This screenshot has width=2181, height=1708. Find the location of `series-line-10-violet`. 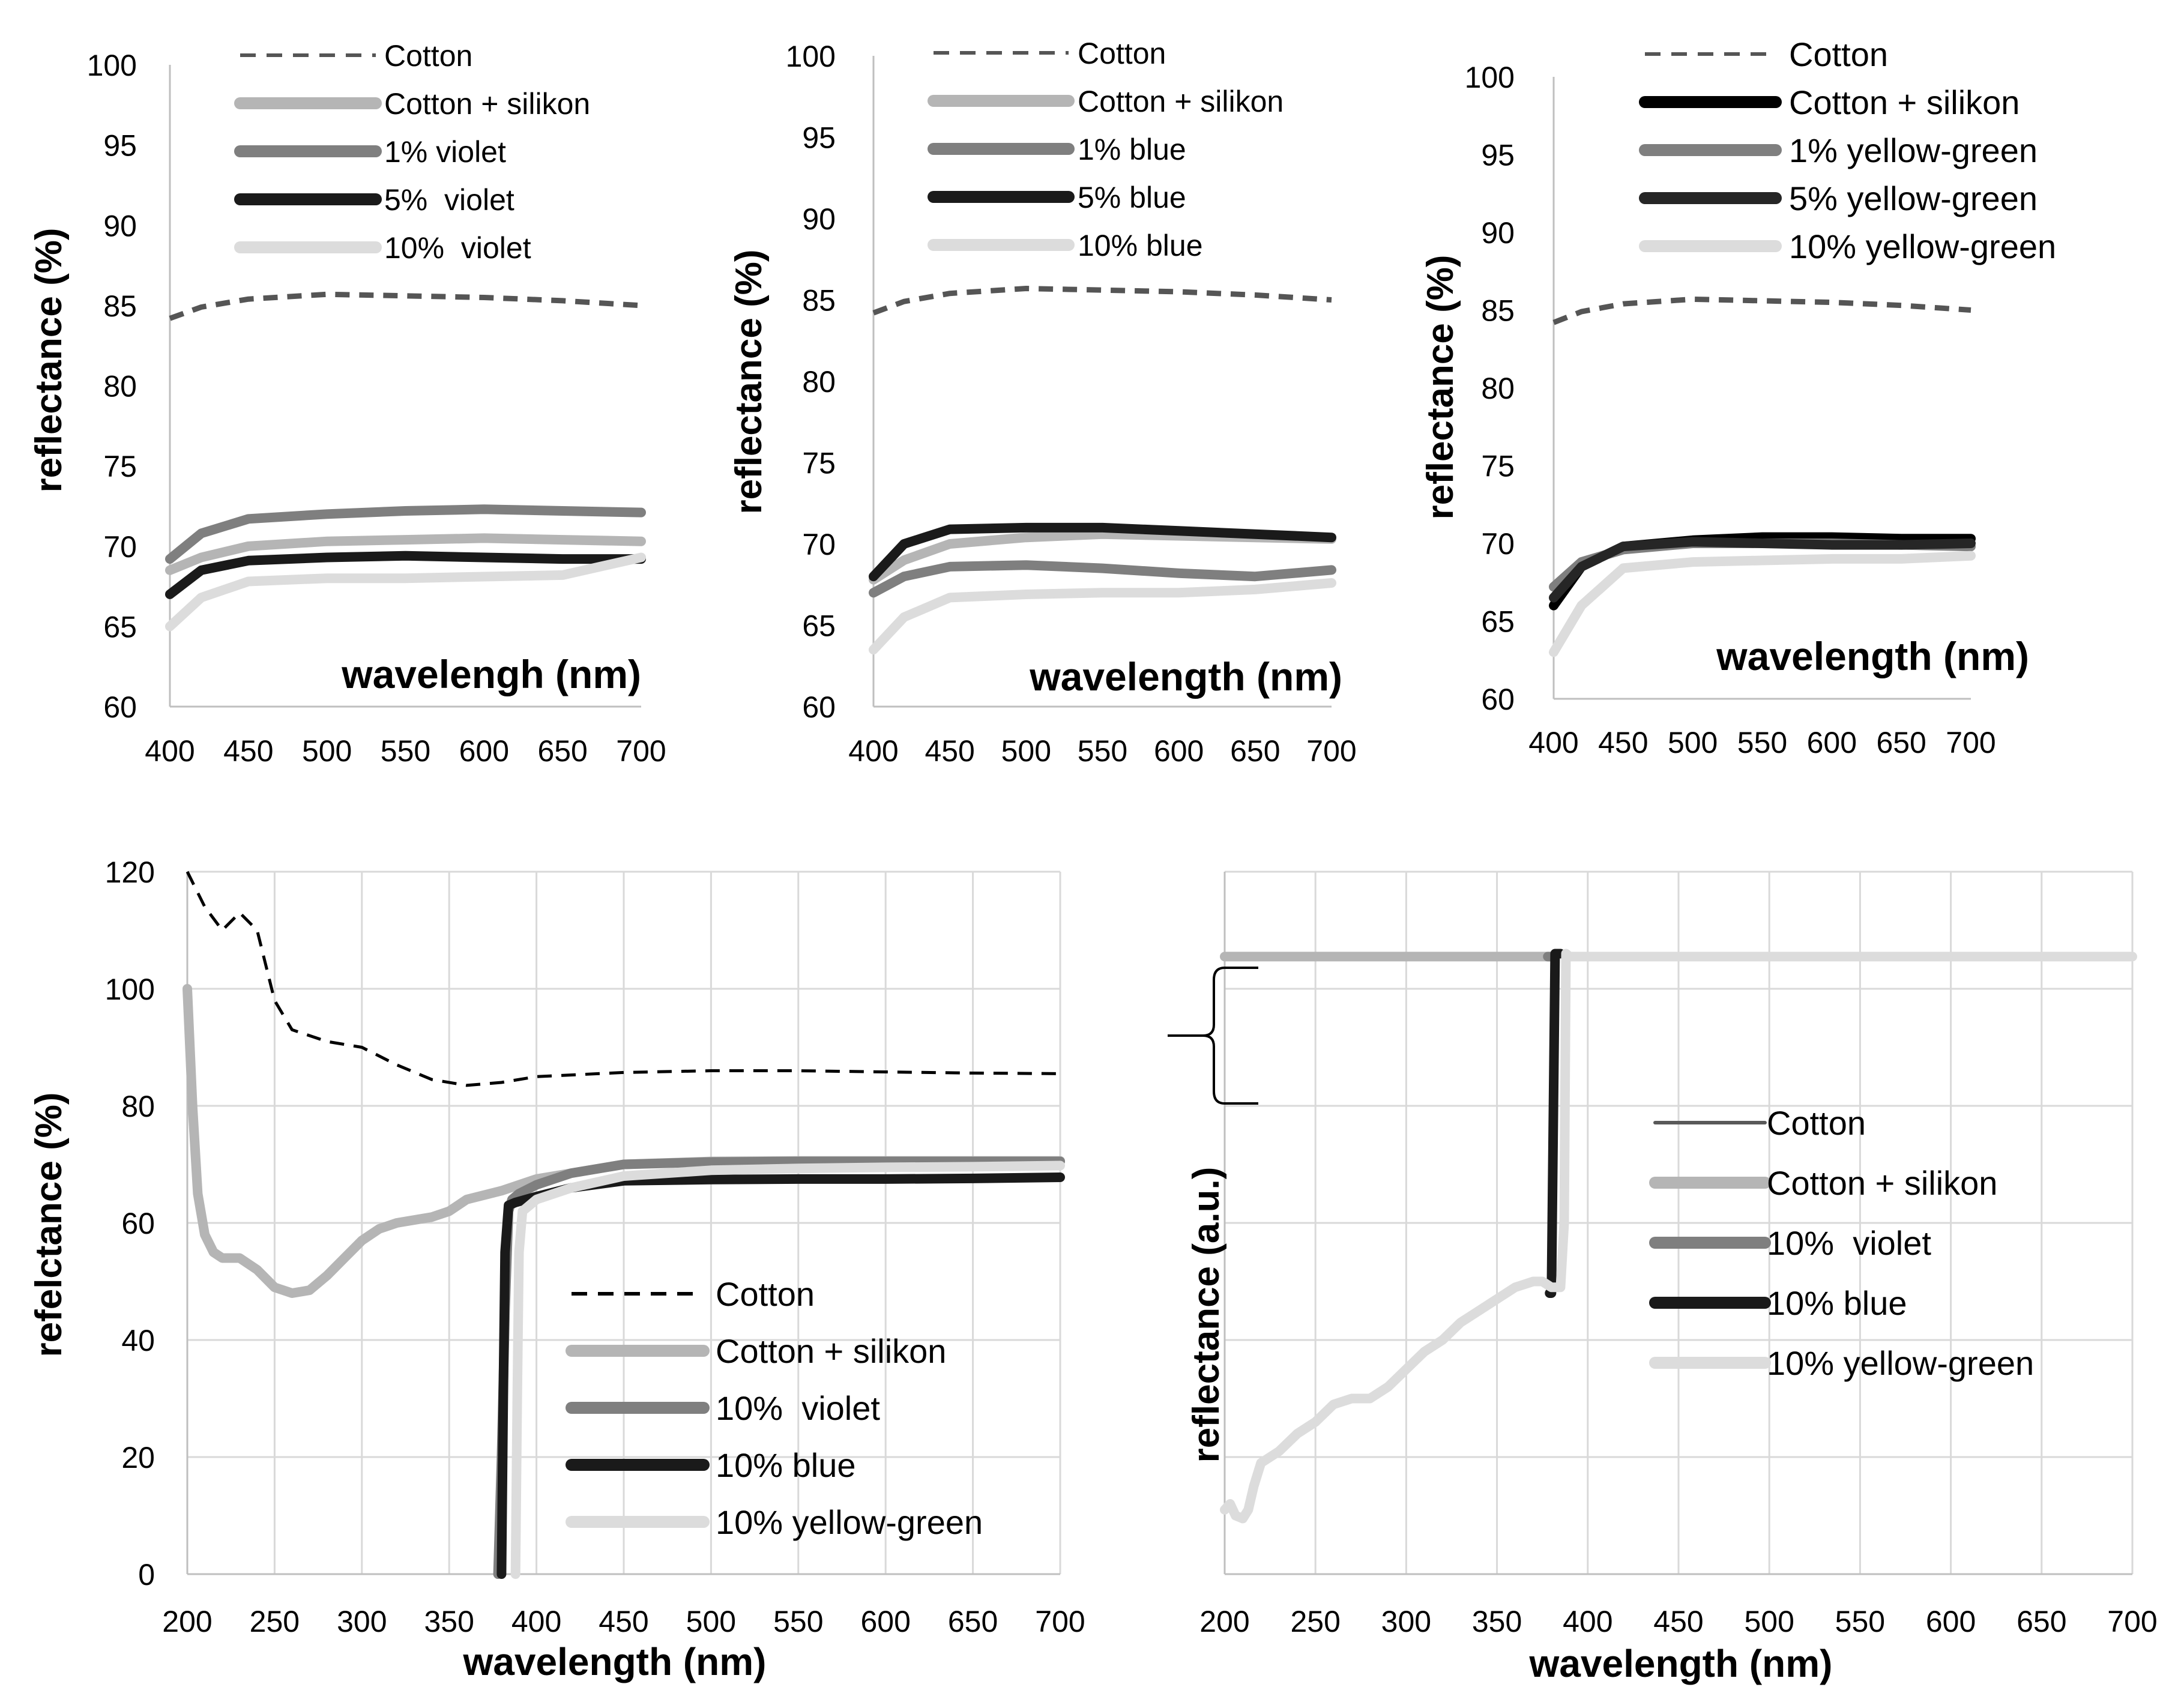

series-line-10-violet is located at coordinates (406, 592).